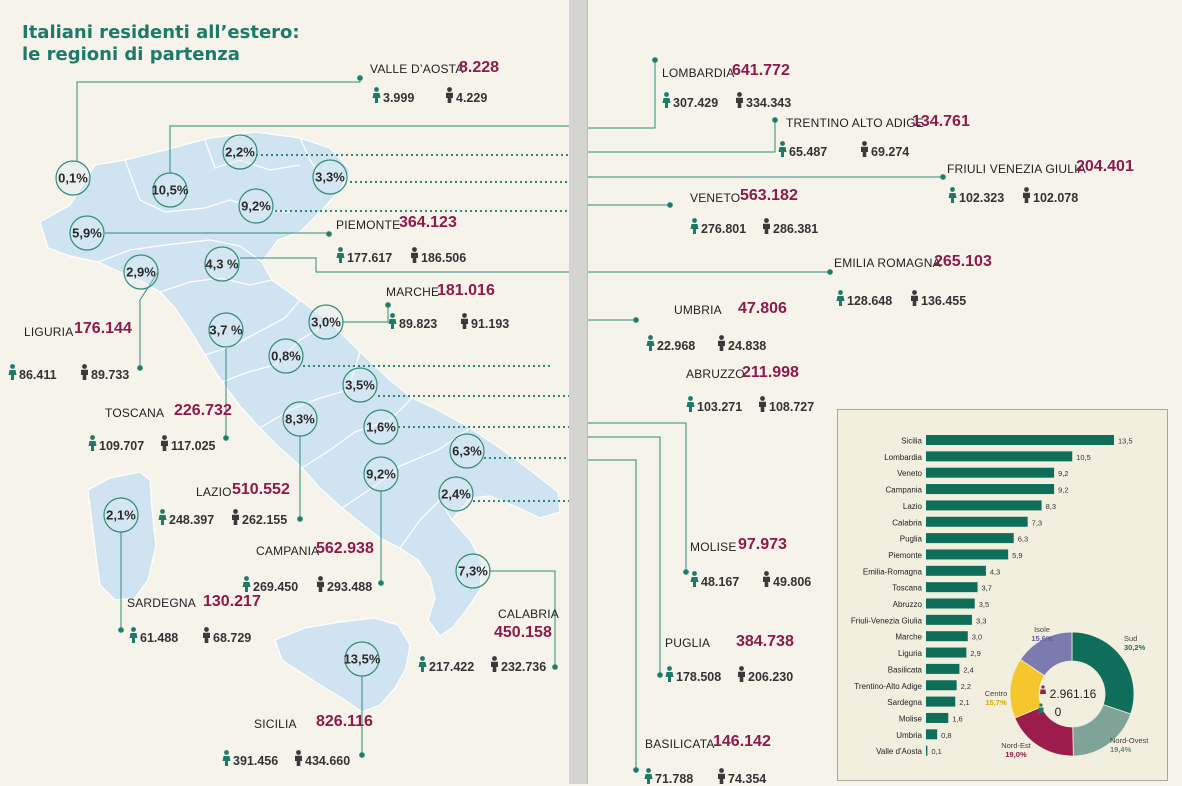 The width and height of the screenshot is (1182, 786). Describe the element at coordinates (1063, 490) in the screenshot. I see `bar-value-label: 9,2` at that location.